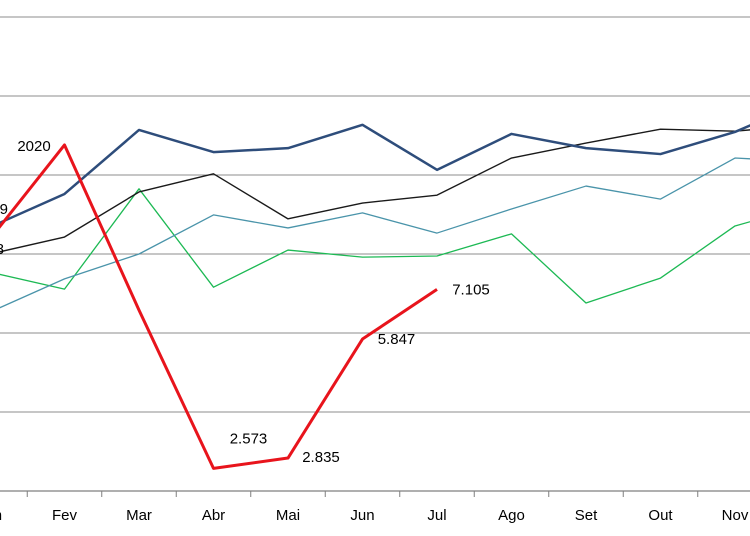 This screenshot has height=536, width=750. What do you see at coordinates (65, 515) in the screenshot?
I see `x-tick-label: Fev` at bounding box center [65, 515].